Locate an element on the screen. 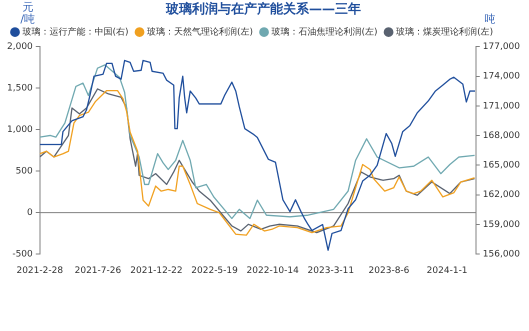 The height and width of the screenshot is (331, 529). x-tick-label: 2021-12-22 is located at coordinates (156, 271).